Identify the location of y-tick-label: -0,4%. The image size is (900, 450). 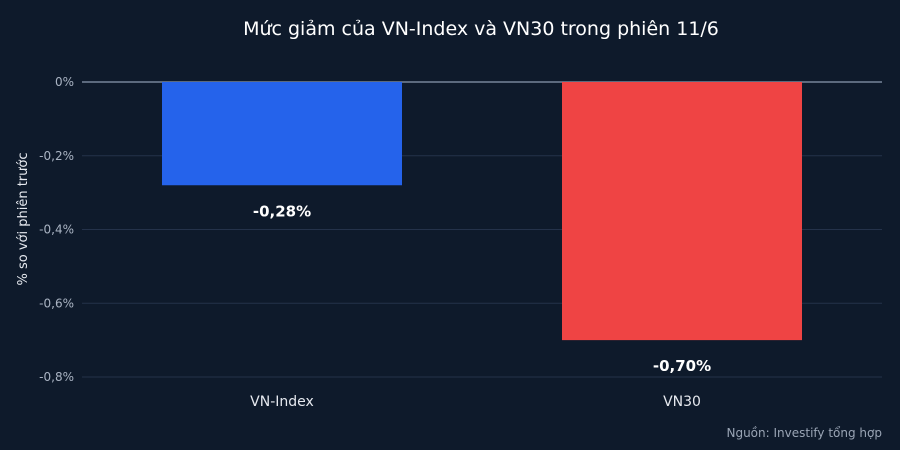
(56, 230).